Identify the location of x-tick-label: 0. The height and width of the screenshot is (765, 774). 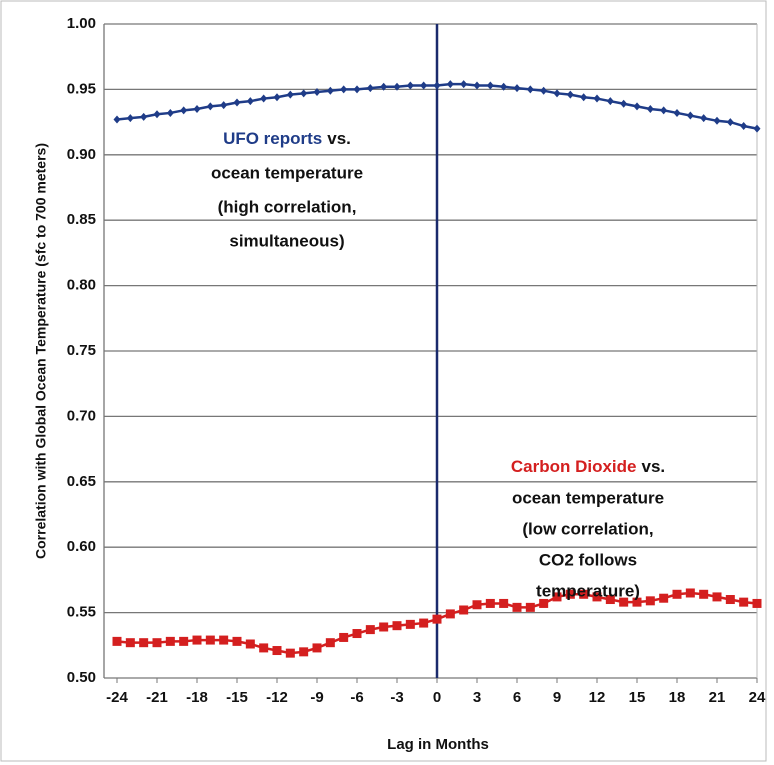
(437, 697).